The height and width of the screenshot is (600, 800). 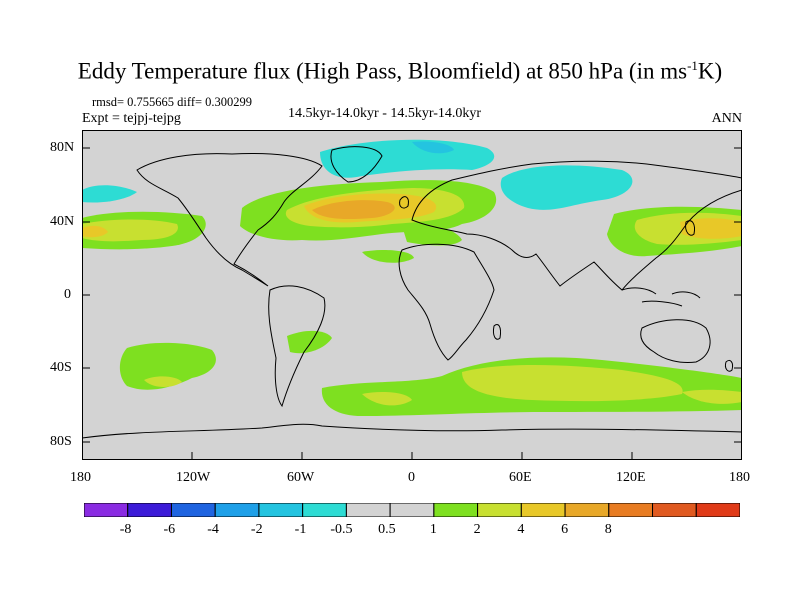 I want to click on south-america-coast, so click(x=297, y=346).